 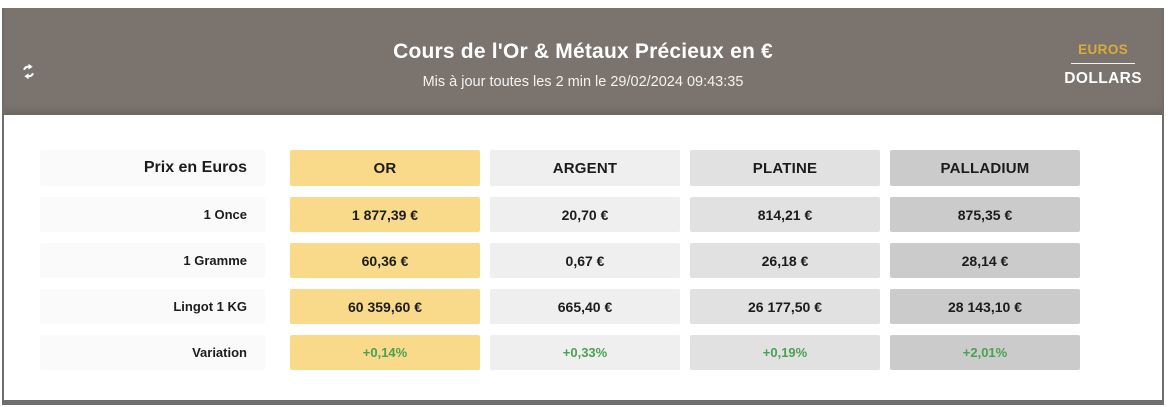 I want to click on price-platine-gramme: 26,18 €, so click(x=785, y=260).